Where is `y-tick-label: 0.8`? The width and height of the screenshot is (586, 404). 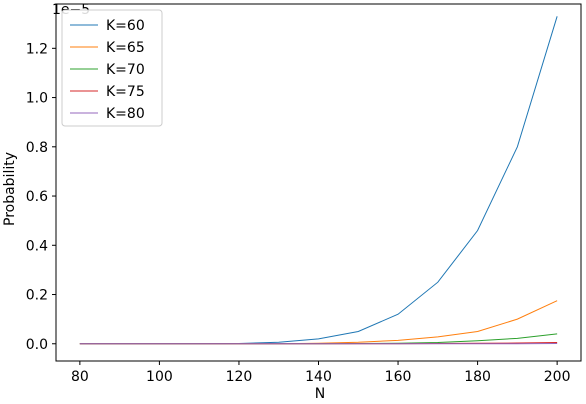
y-tick-label: 0.8 is located at coordinates (37, 148).